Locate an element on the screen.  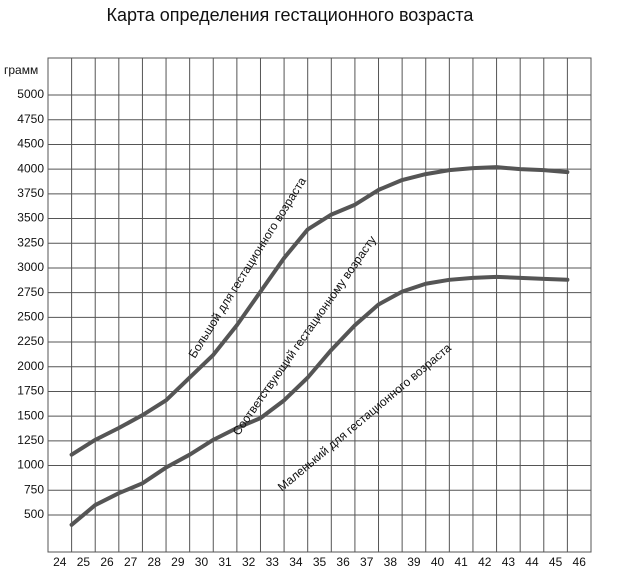
y-tick-label: 2500 is located at coordinates (30, 317).